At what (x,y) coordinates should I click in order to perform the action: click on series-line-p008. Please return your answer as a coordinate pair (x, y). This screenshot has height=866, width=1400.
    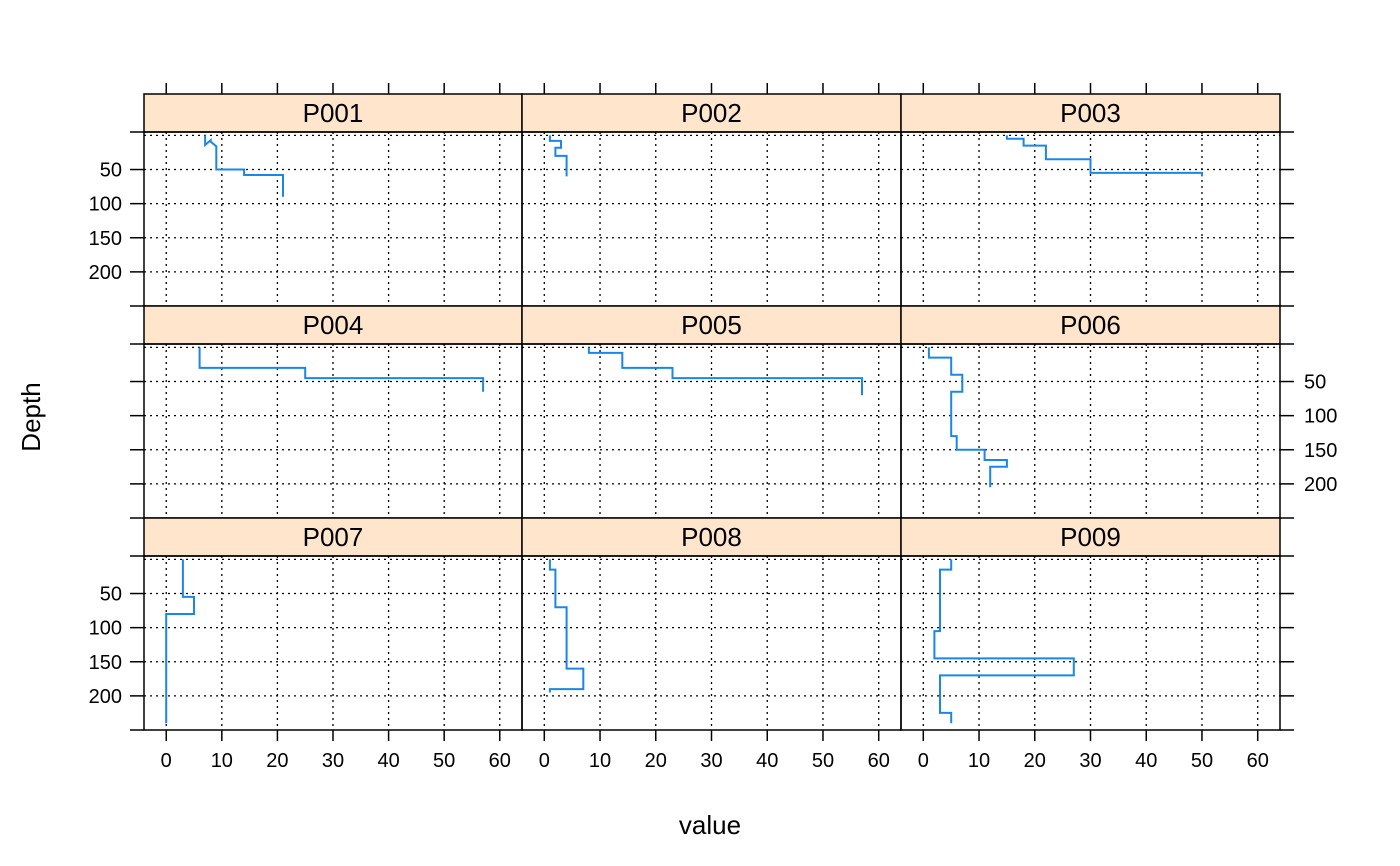
    Looking at the image, I should click on (566, 626).